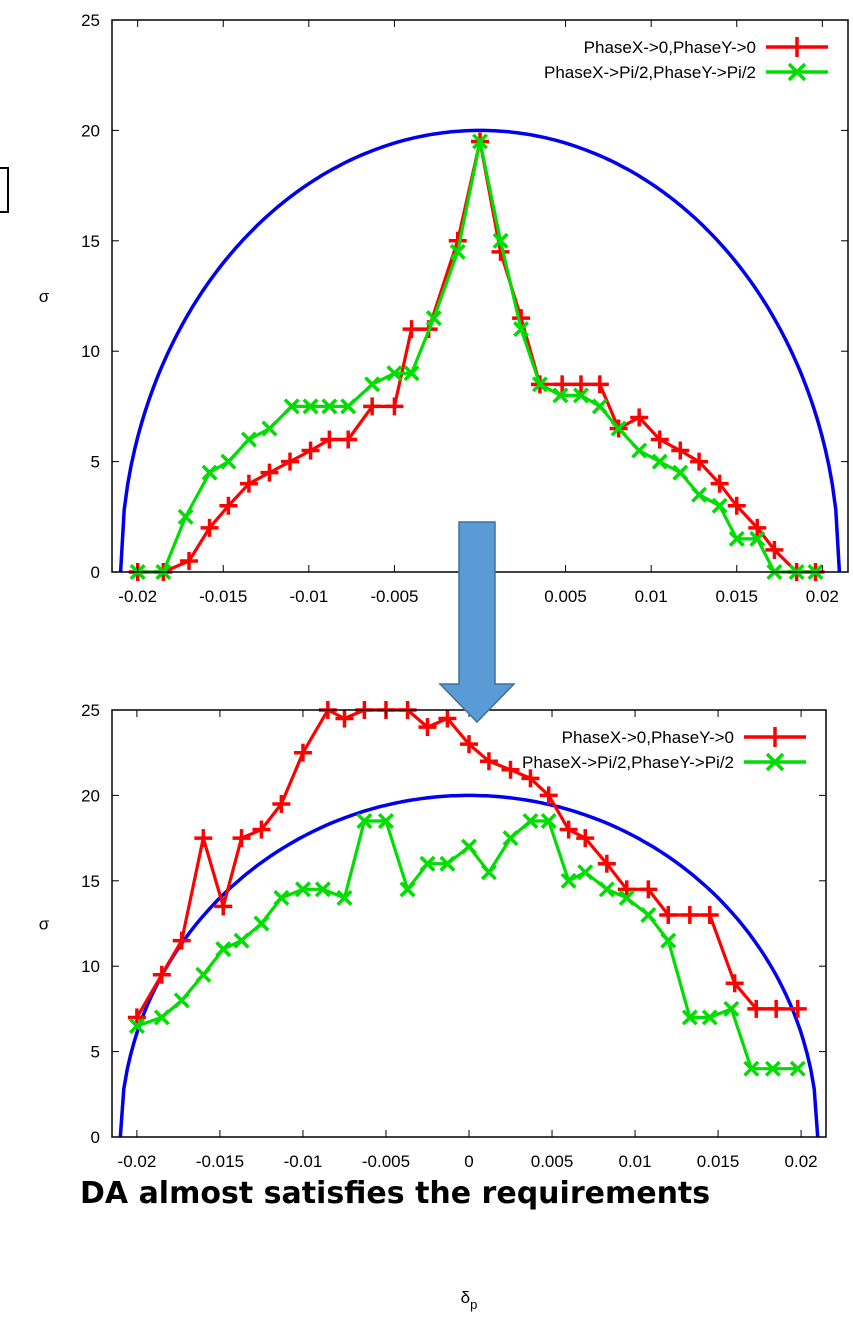  What do you see at coordinates (90, 710) in the screenshot?
I see `y-tick-label: 25` at bounding box center [90, 710].